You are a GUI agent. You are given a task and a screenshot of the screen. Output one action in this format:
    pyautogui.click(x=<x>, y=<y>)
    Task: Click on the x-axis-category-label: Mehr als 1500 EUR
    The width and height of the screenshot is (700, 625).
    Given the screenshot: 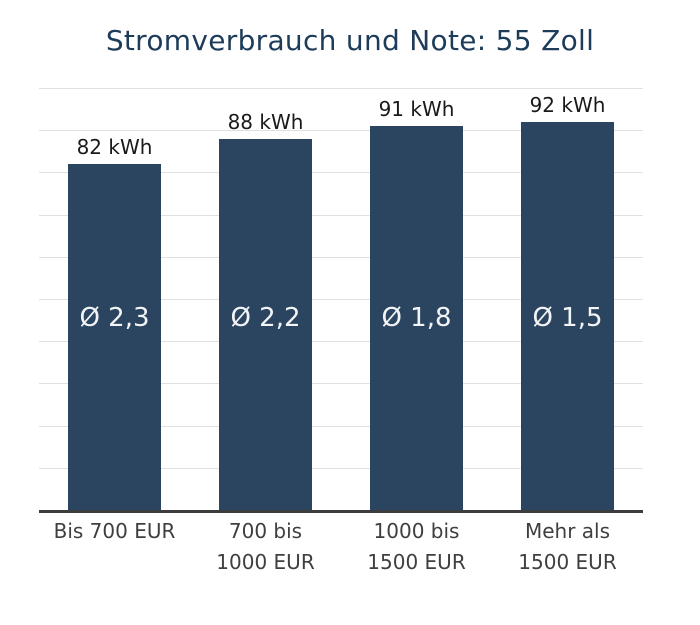 What is the action you would take?
    pyautogui.click(x=567, y=547)
    